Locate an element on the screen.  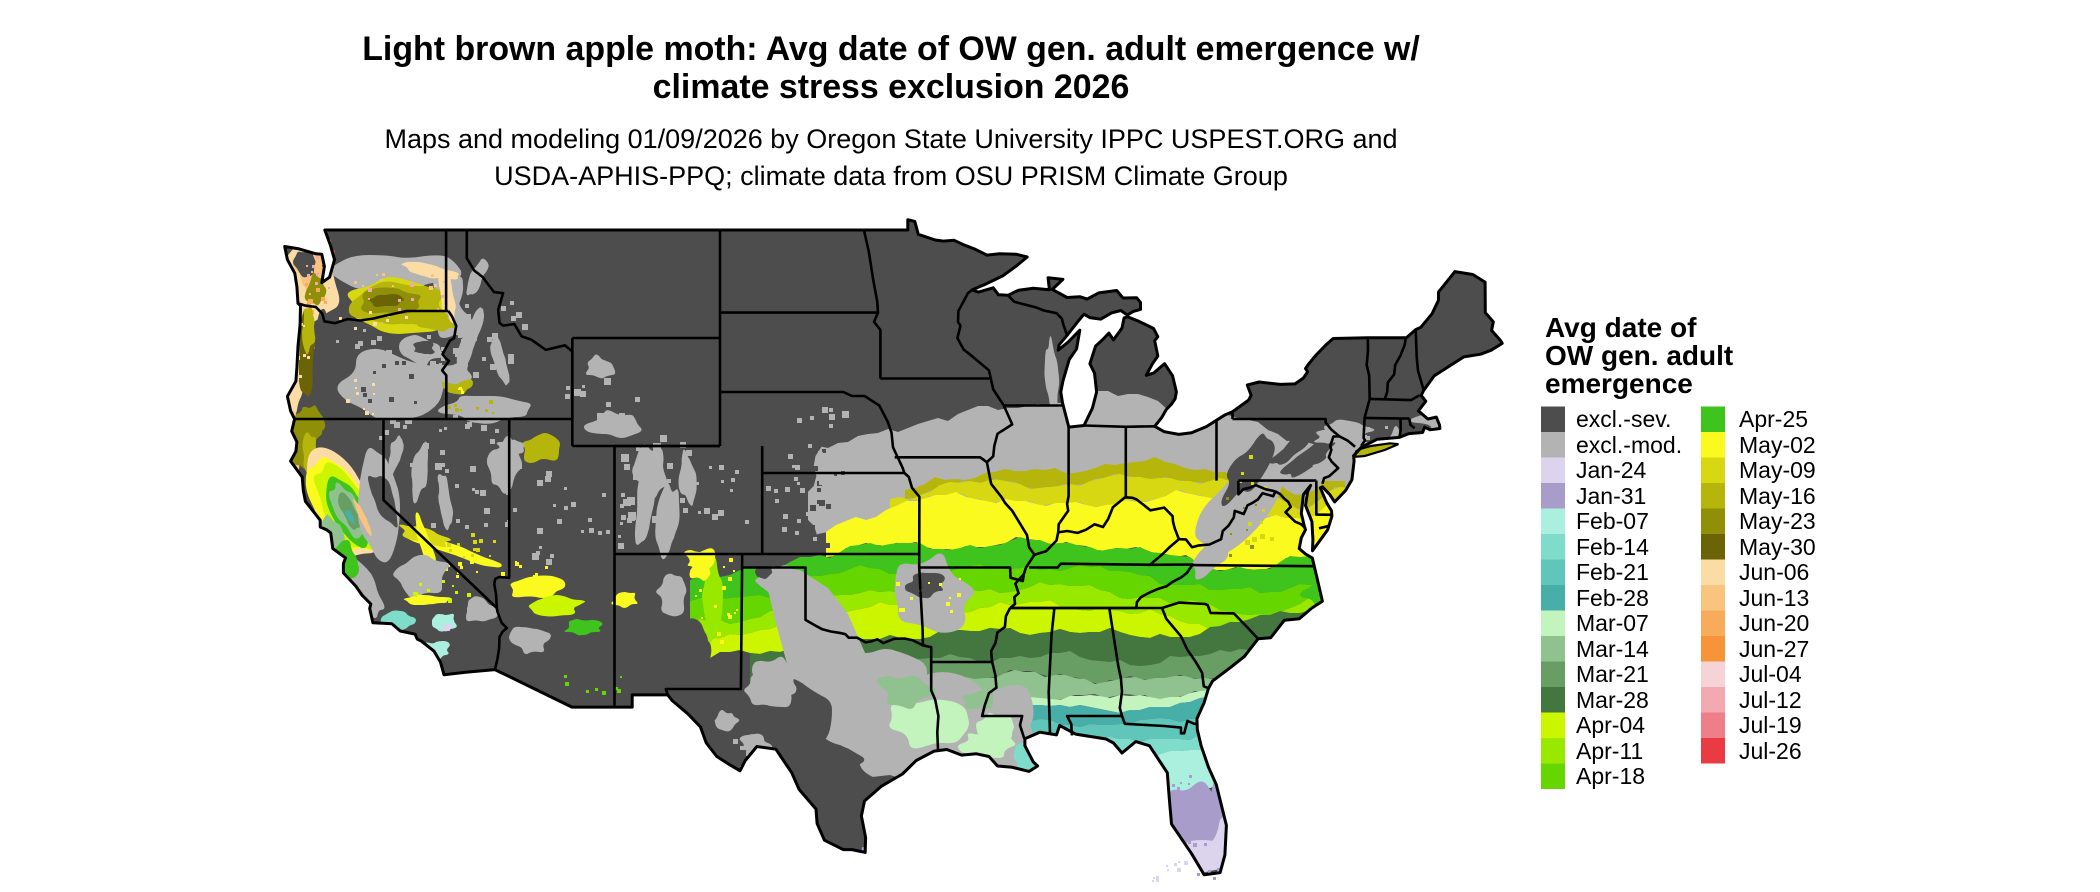
svg-text: excl.-mod. is located at coordinates (1629, 445).